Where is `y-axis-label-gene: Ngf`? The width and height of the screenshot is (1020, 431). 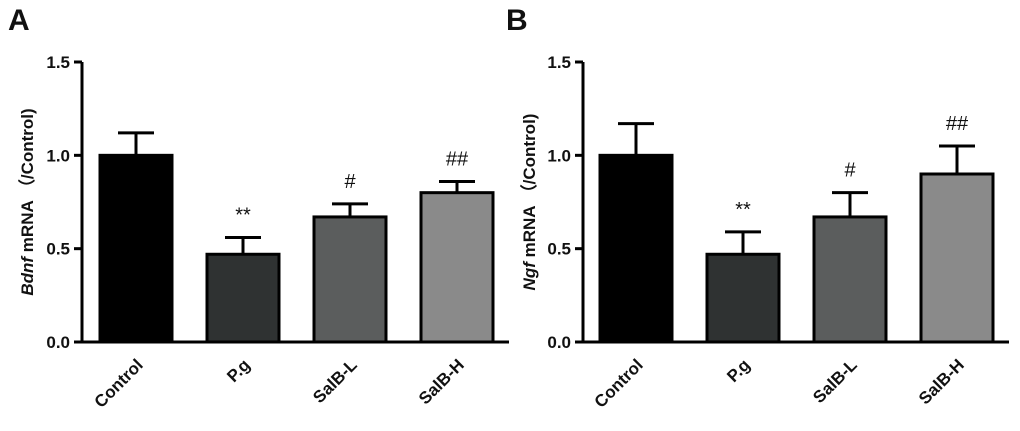
y-axis-label-gene: Ngf is located at coordinates (529, 275).